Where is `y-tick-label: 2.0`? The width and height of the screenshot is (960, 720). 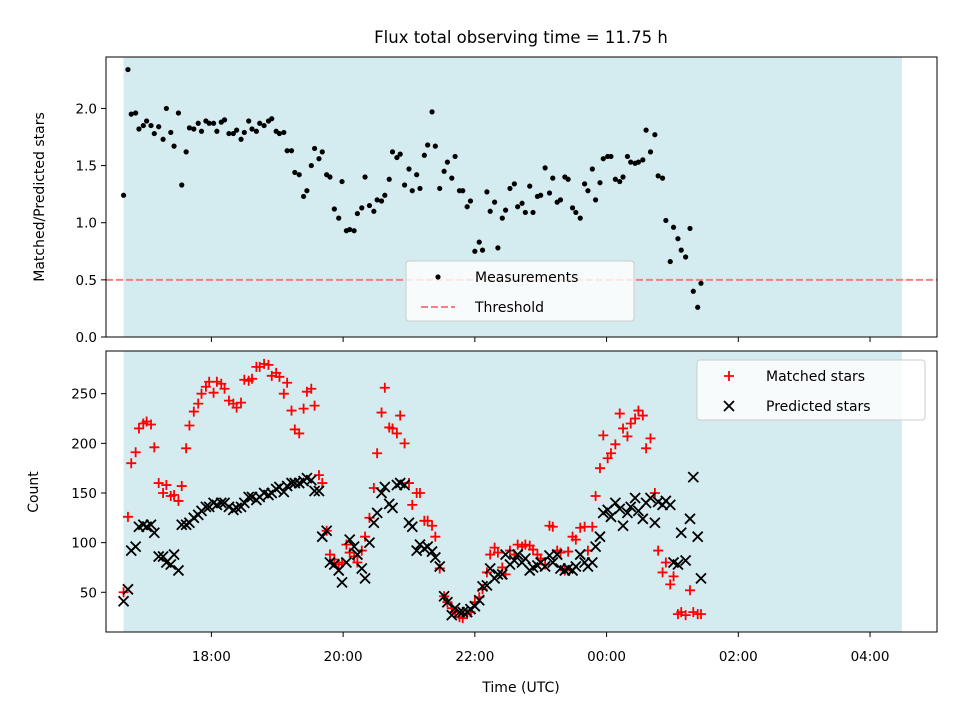 y-tick-label: 2.0 is located at coordinates (86, 109).